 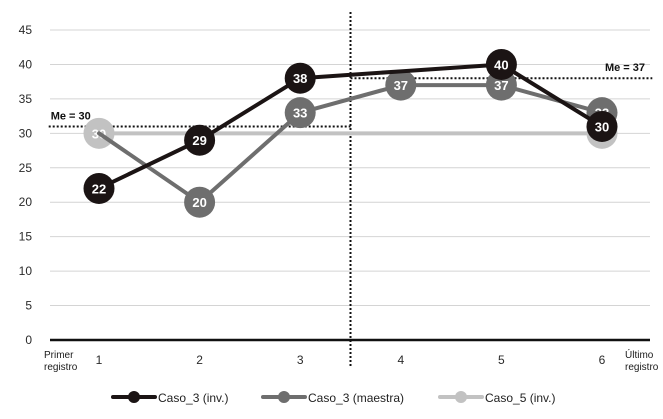 I want to click on y-tick-label: 0, so click(x=28, y=340).